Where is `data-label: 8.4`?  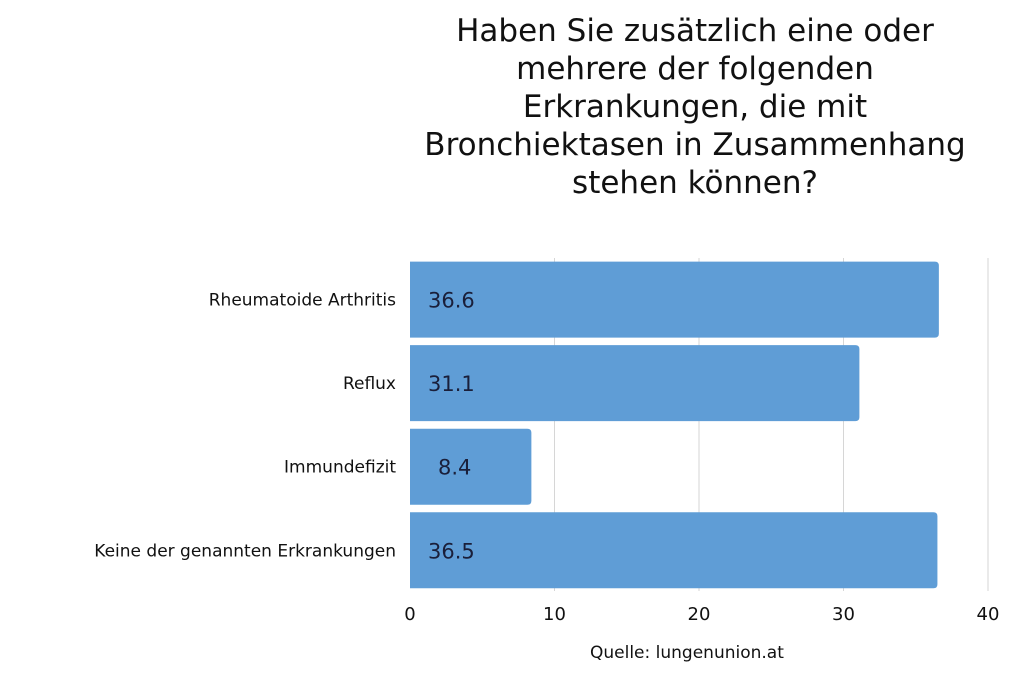 data-label: 8.4 is located at coordinates (454, 468).